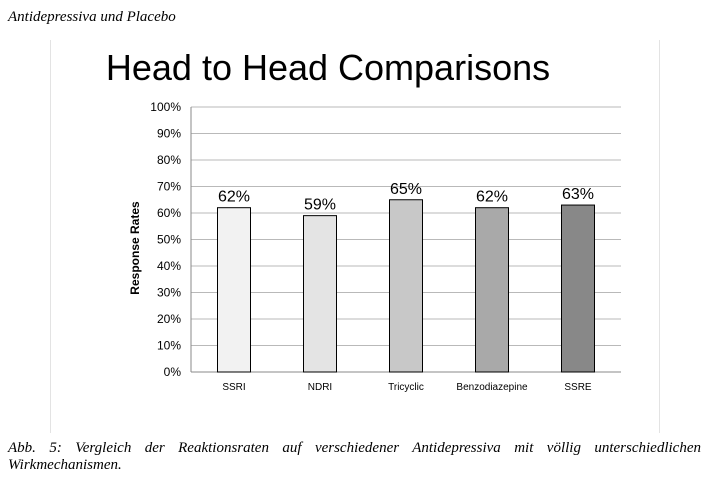 This screenshot has height=488, width=709. I want to click on y-tick-label: 10%, so click(169, 346).